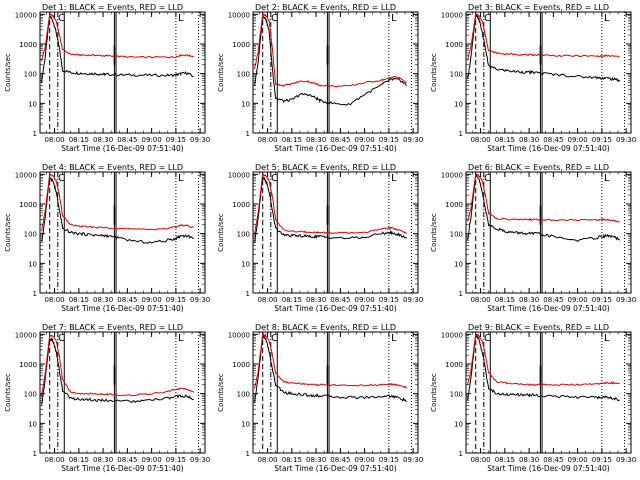 The height and width of the screenshot is (480, 640). What do you see at coordinates (538, 7) in the screenshot?
I see `panel-title: Det 3: BLACK = Events, RED = LLD` at bounding box center [538, 7].